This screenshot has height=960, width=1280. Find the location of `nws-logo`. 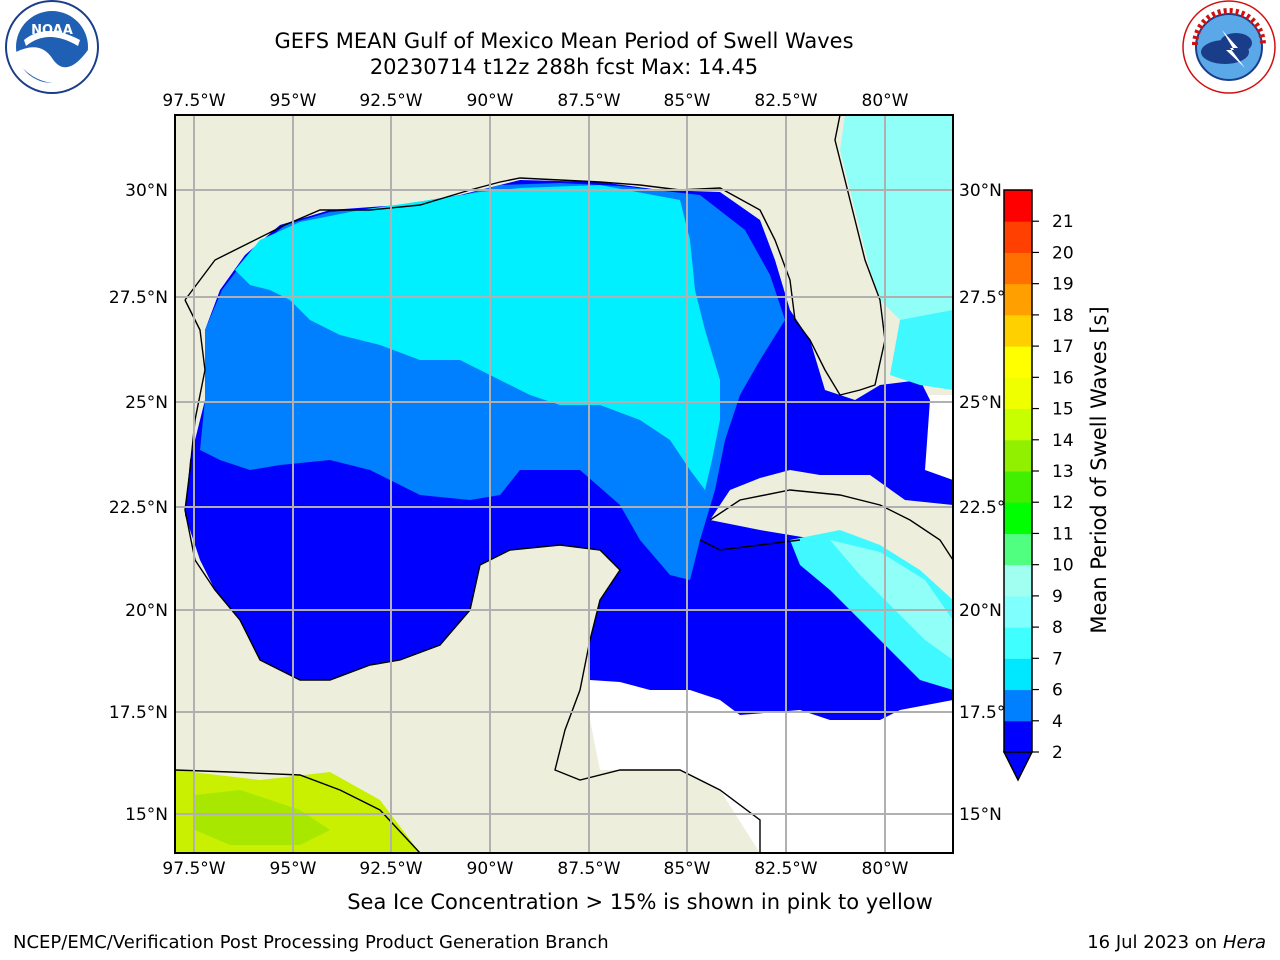

nws-logo is located at coordinates (1229, 47).